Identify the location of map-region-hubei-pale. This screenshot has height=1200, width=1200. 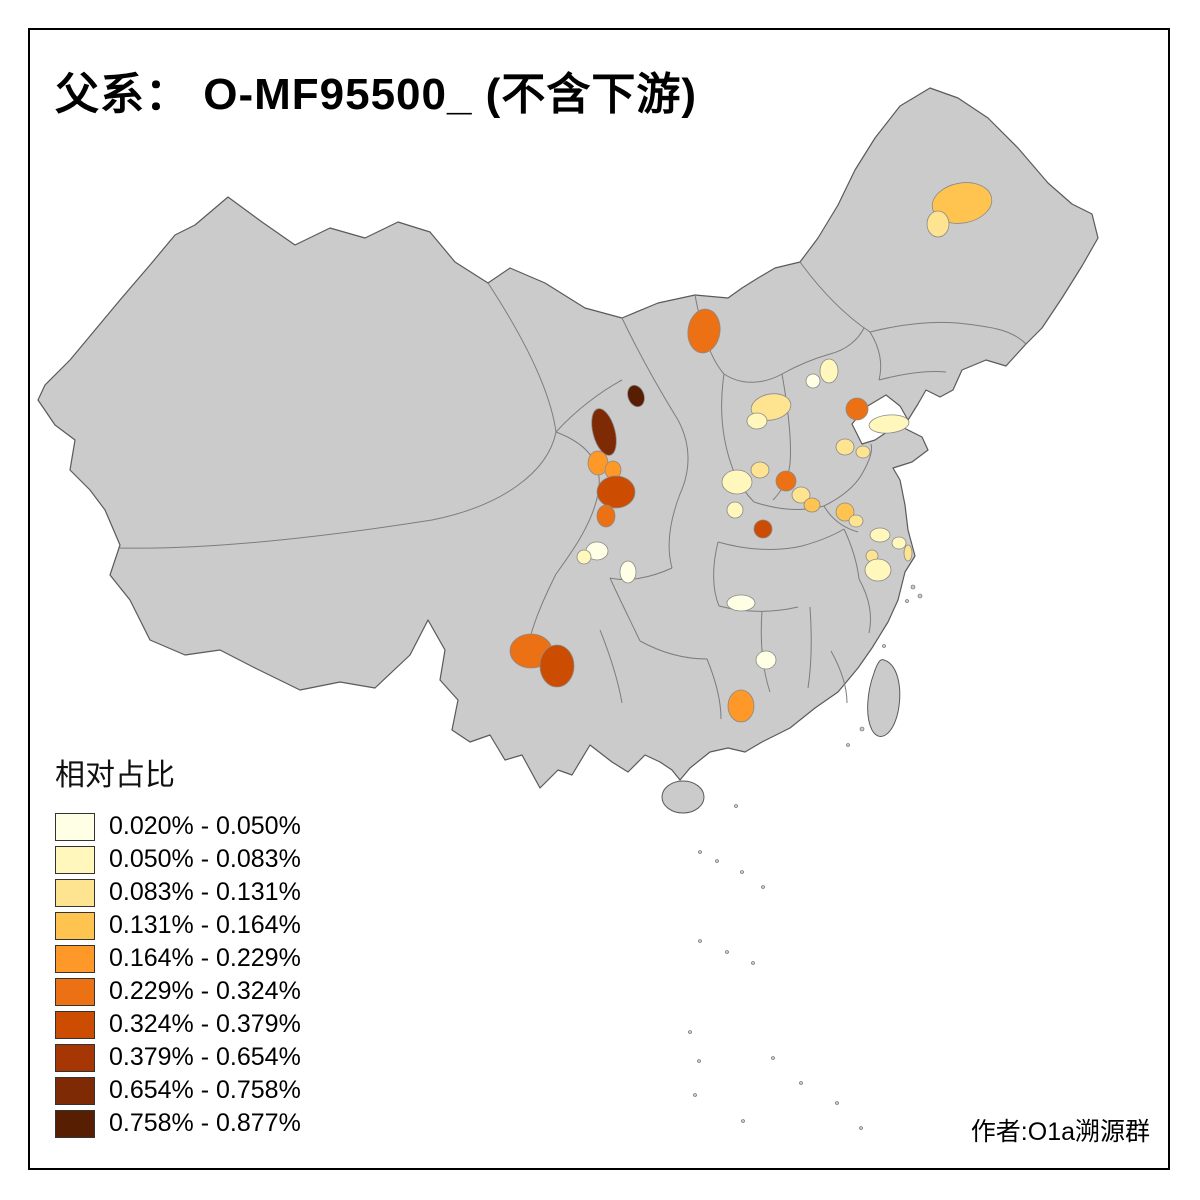
(741, 603).